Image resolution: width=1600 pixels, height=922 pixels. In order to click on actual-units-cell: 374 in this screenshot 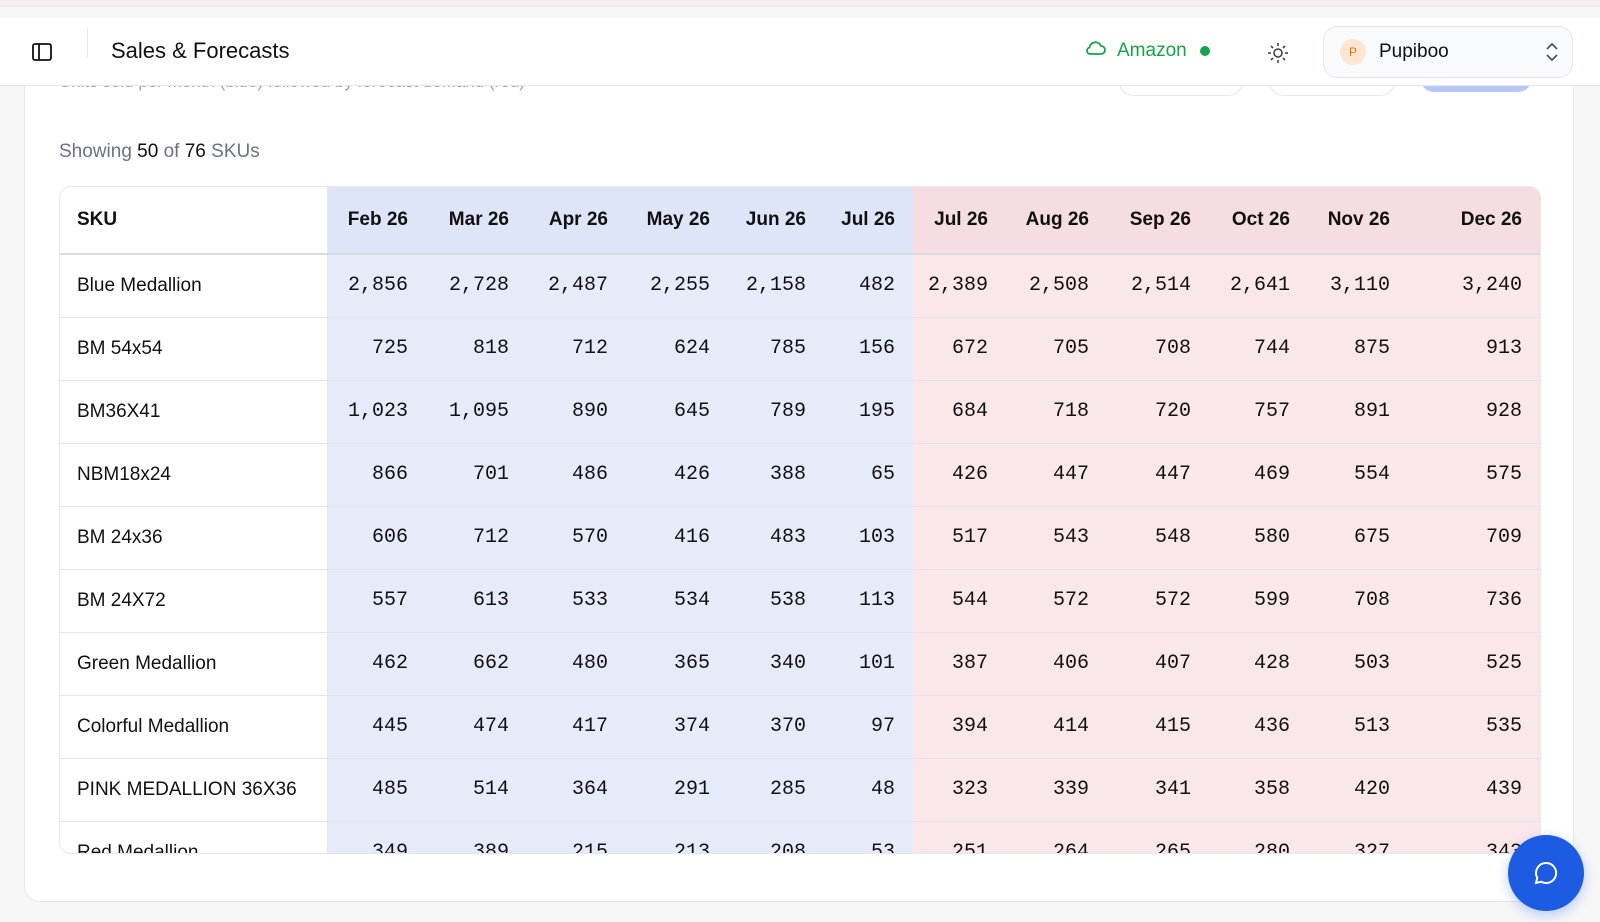, I will do `click(677, 727)`.